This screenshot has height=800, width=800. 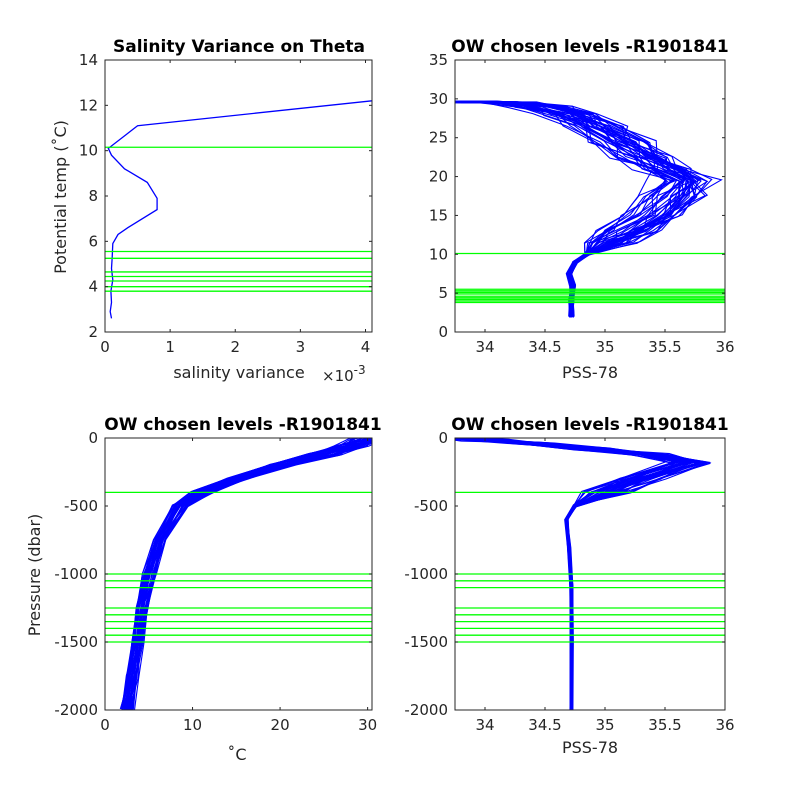 I want to click on y-tick-label: 2, so click(x=93, y=332).